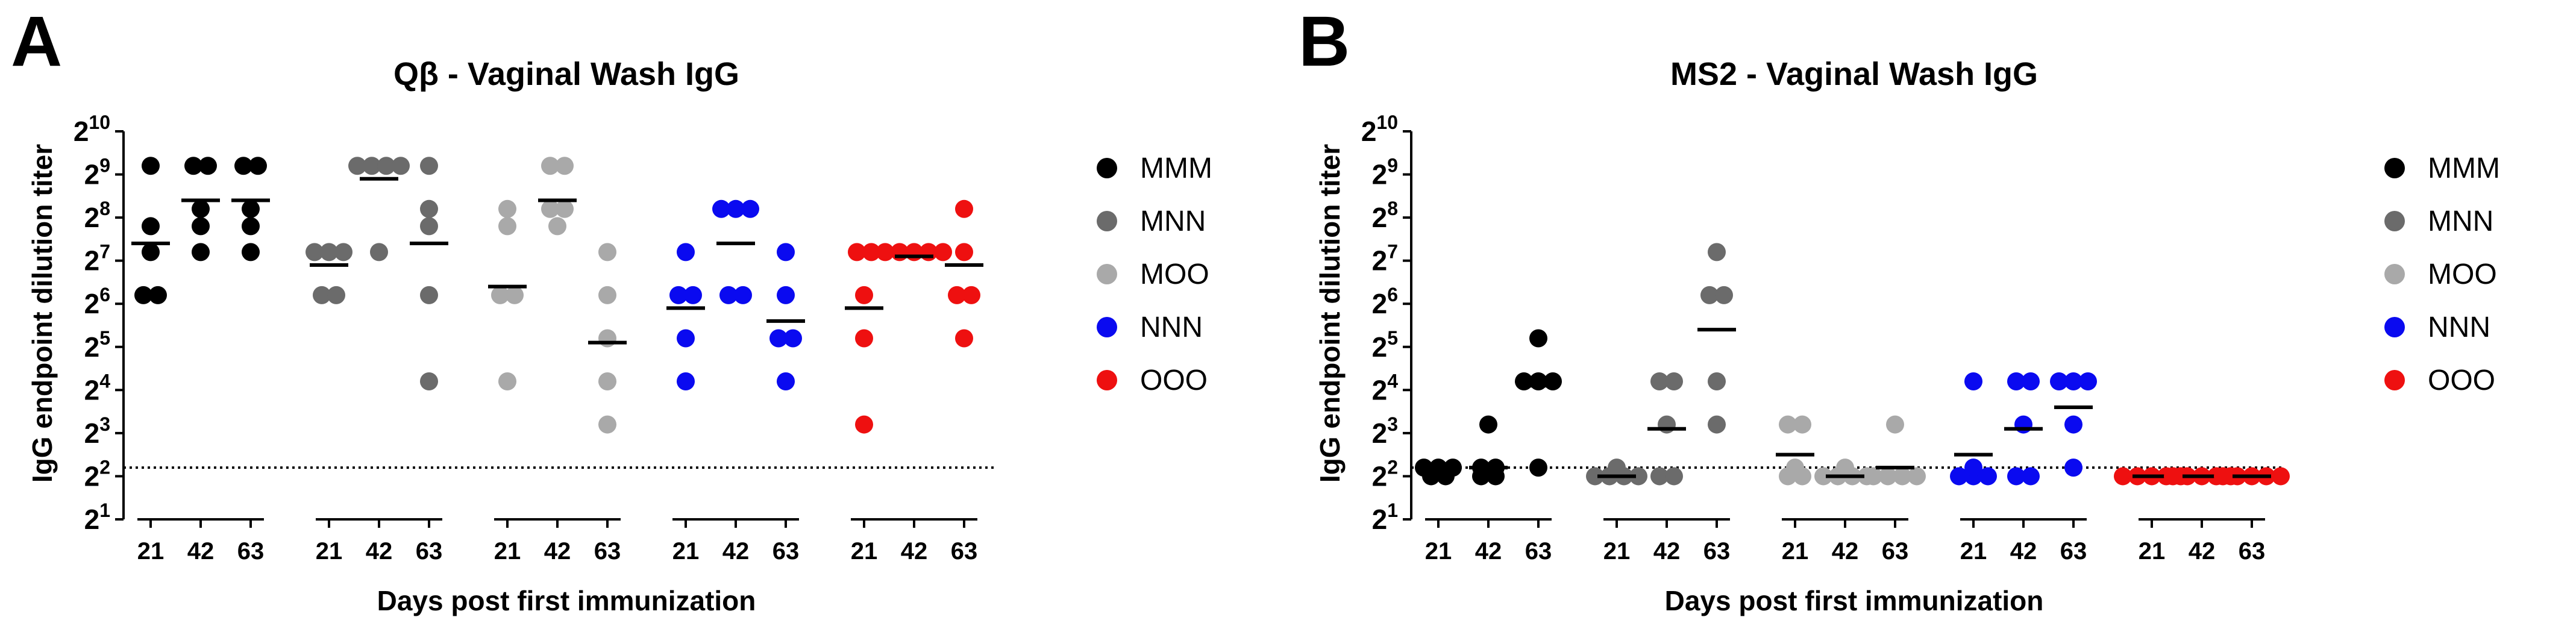  What do you see at coordinates (1379, 129) in the screenshot?
I see `y-tick-label: 210` at bounding box center [1379, 129].